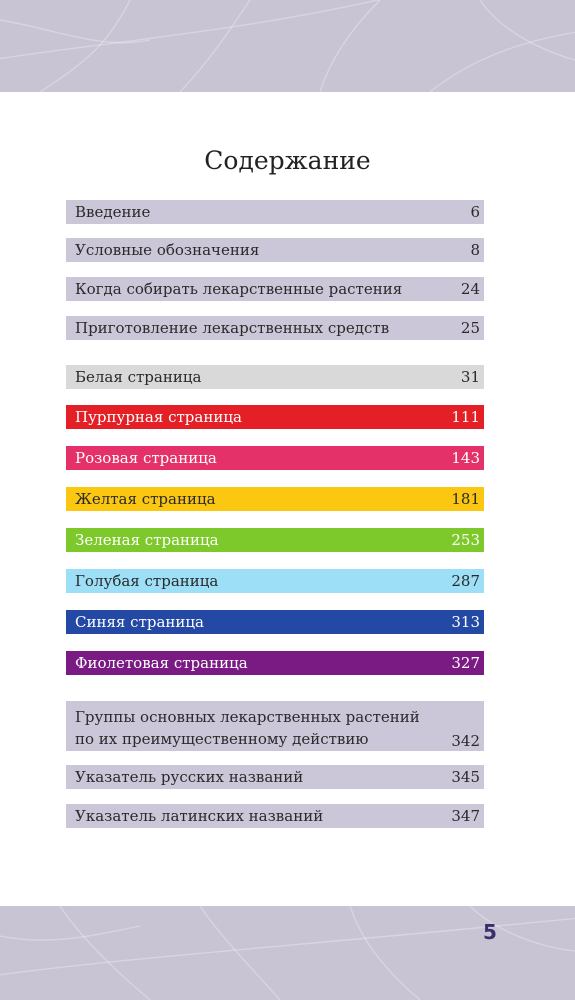 Image resolution: width=575 pixels, height=1000 pixels. What do you see at coordinates (465, 417) in the screenshot?
I see `toc-entry-page: 111` at bounding box center [465, 417].